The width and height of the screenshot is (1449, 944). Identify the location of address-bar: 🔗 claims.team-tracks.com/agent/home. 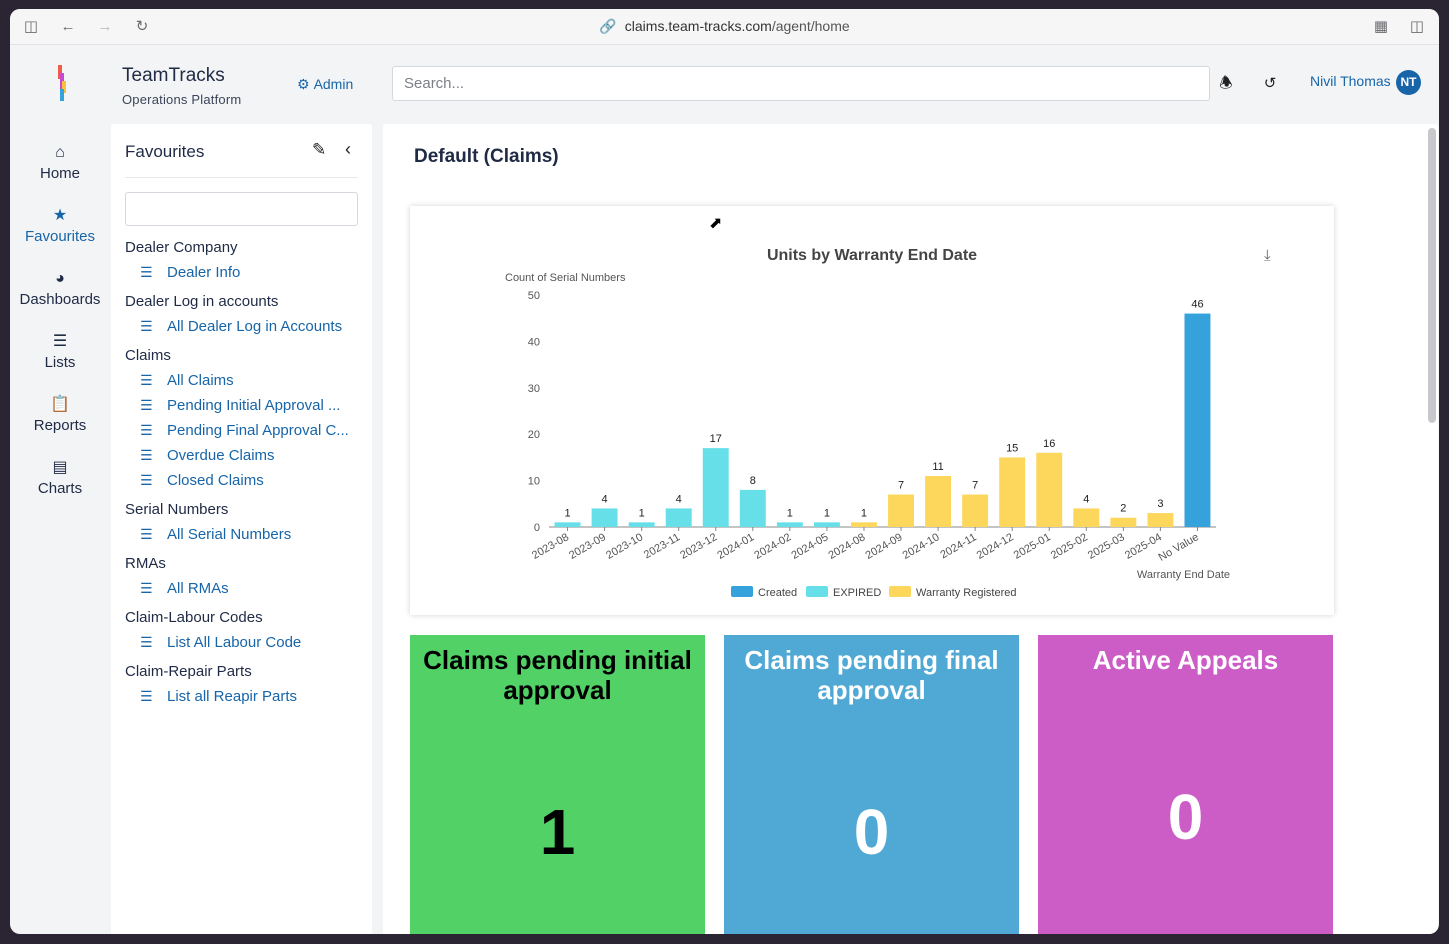
(724, 26).